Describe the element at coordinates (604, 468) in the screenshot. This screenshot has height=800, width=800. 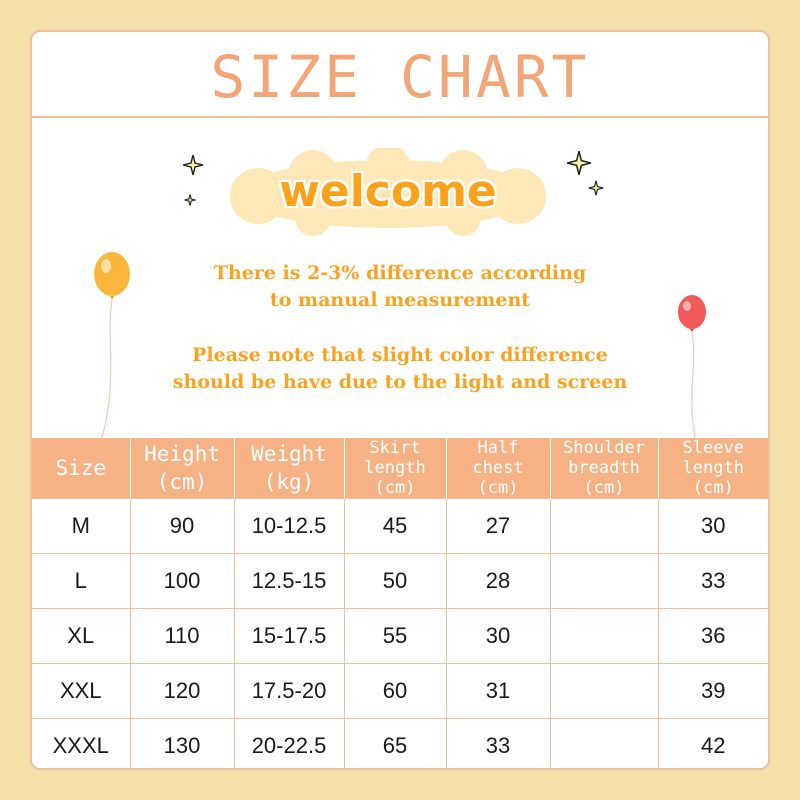
I see `column-header: Shoulder breadth (cm)` at that location.